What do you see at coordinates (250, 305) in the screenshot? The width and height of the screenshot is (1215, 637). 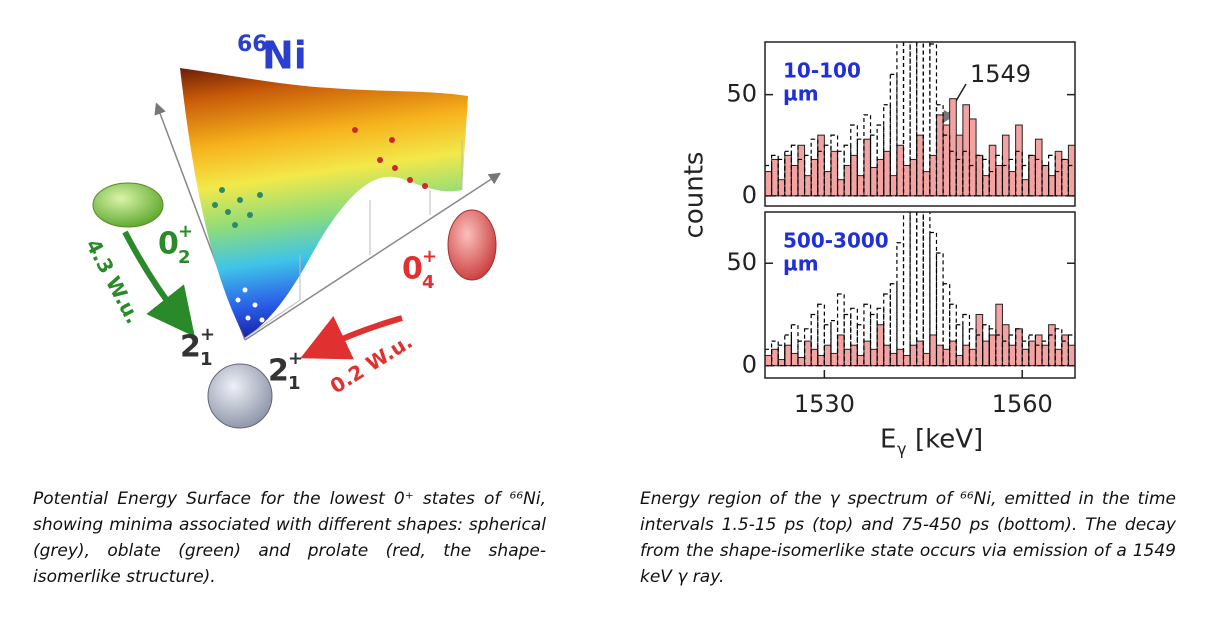 I see `points-white` at bounding box center [250, 305].